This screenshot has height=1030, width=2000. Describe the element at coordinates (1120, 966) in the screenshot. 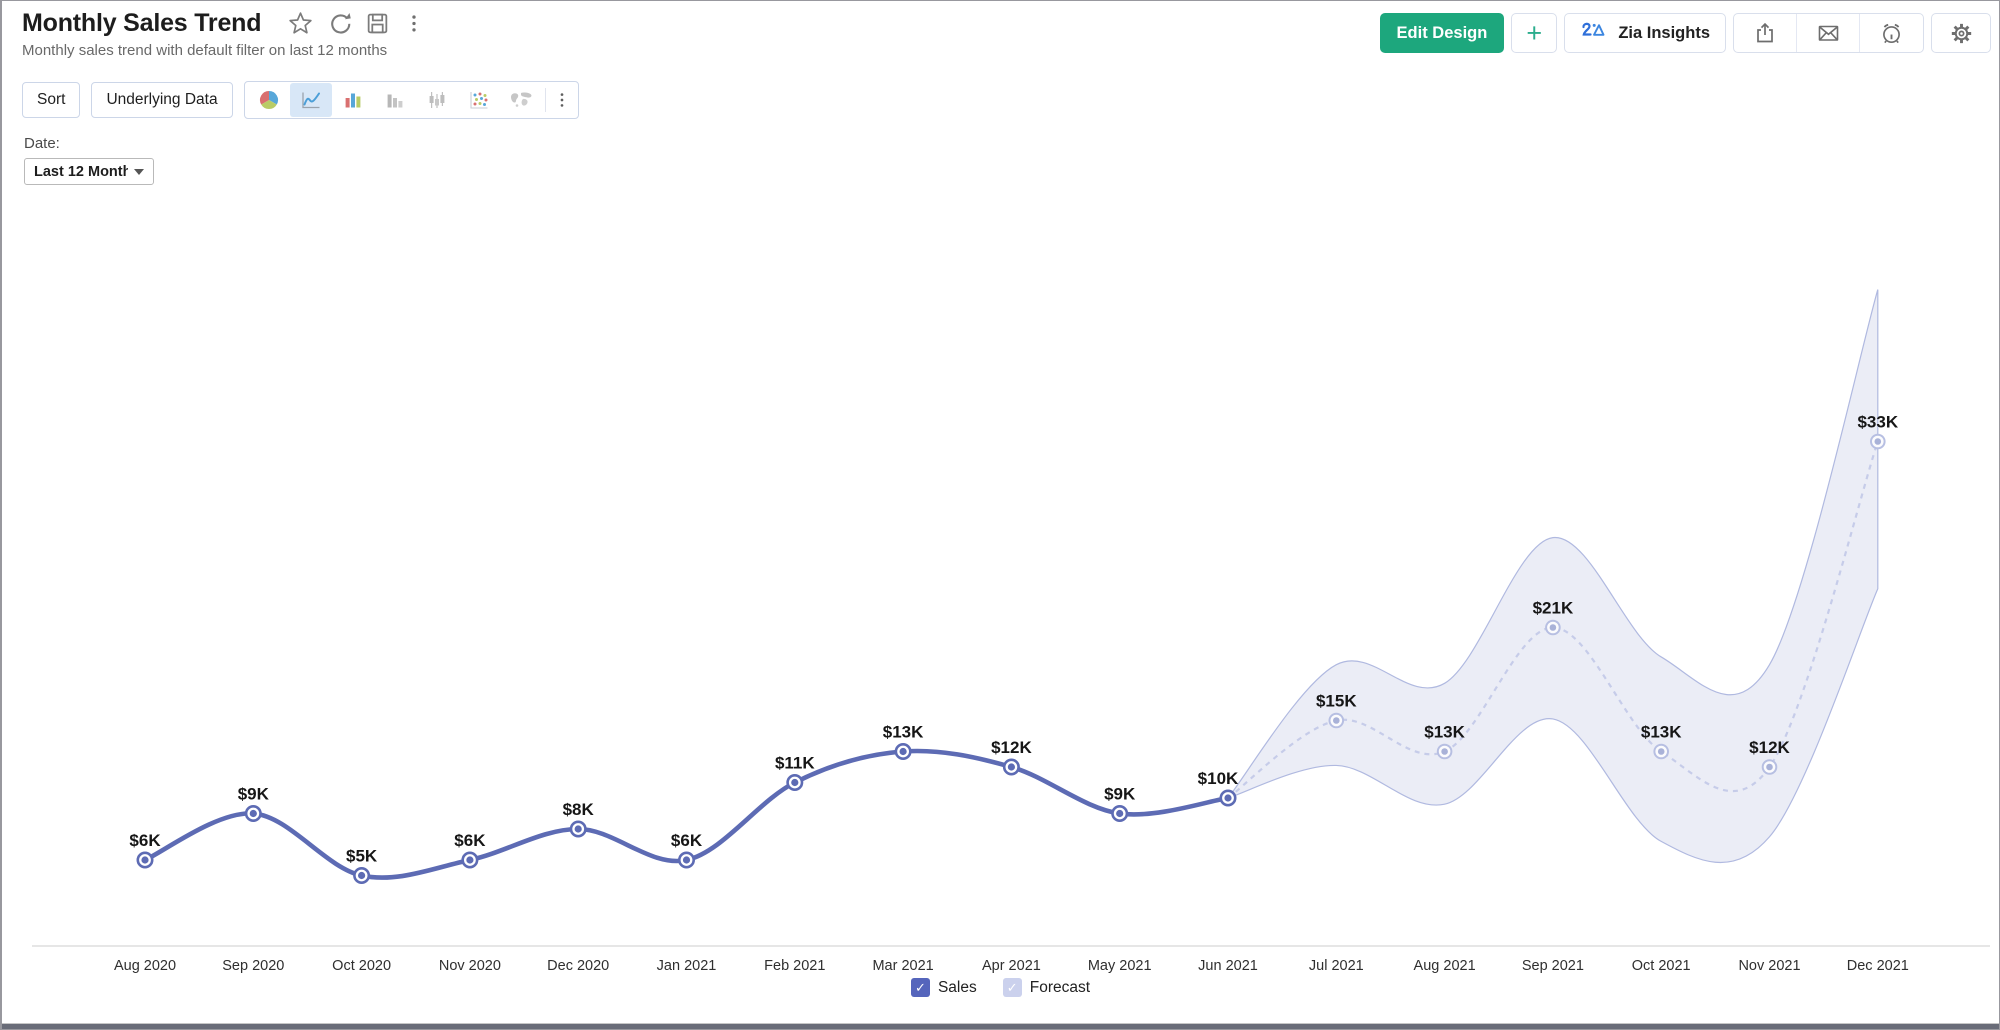

I see `svg-text: May 2021` at that location.